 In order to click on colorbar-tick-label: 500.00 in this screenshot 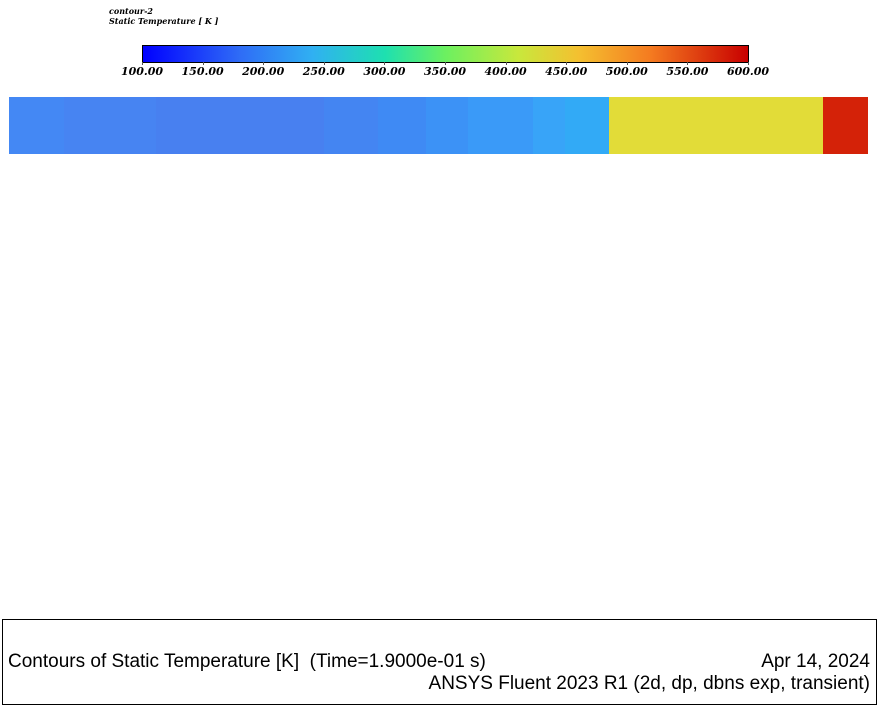, I will do `click(626, 71)`.